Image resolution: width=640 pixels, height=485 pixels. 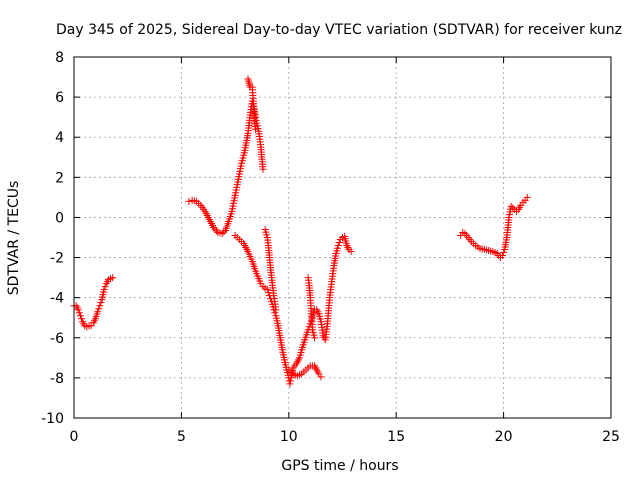 I want to click on x-axis-label: GPS time / hours, so click(x=339, y=466).